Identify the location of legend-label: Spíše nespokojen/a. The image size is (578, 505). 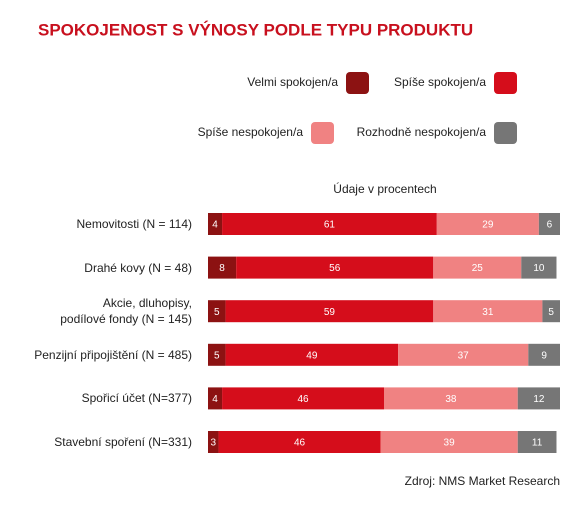
(251, 132).